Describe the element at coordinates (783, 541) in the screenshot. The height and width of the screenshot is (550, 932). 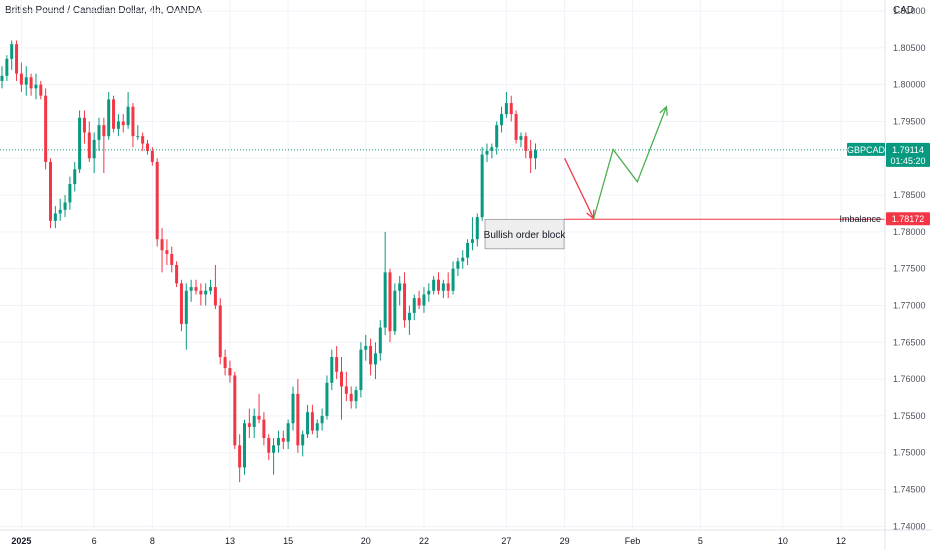
I see `date-tick-label: 10` at that location.